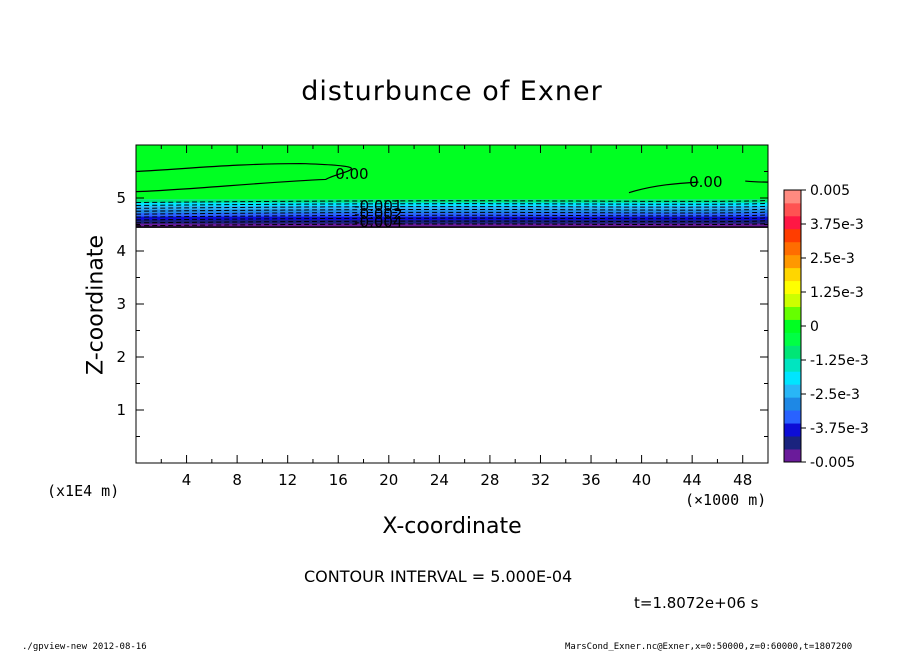 Image resolution: width=904 pixels, height=654 pixels. I want to click on y-tick-label: 2, so click(121, 357).